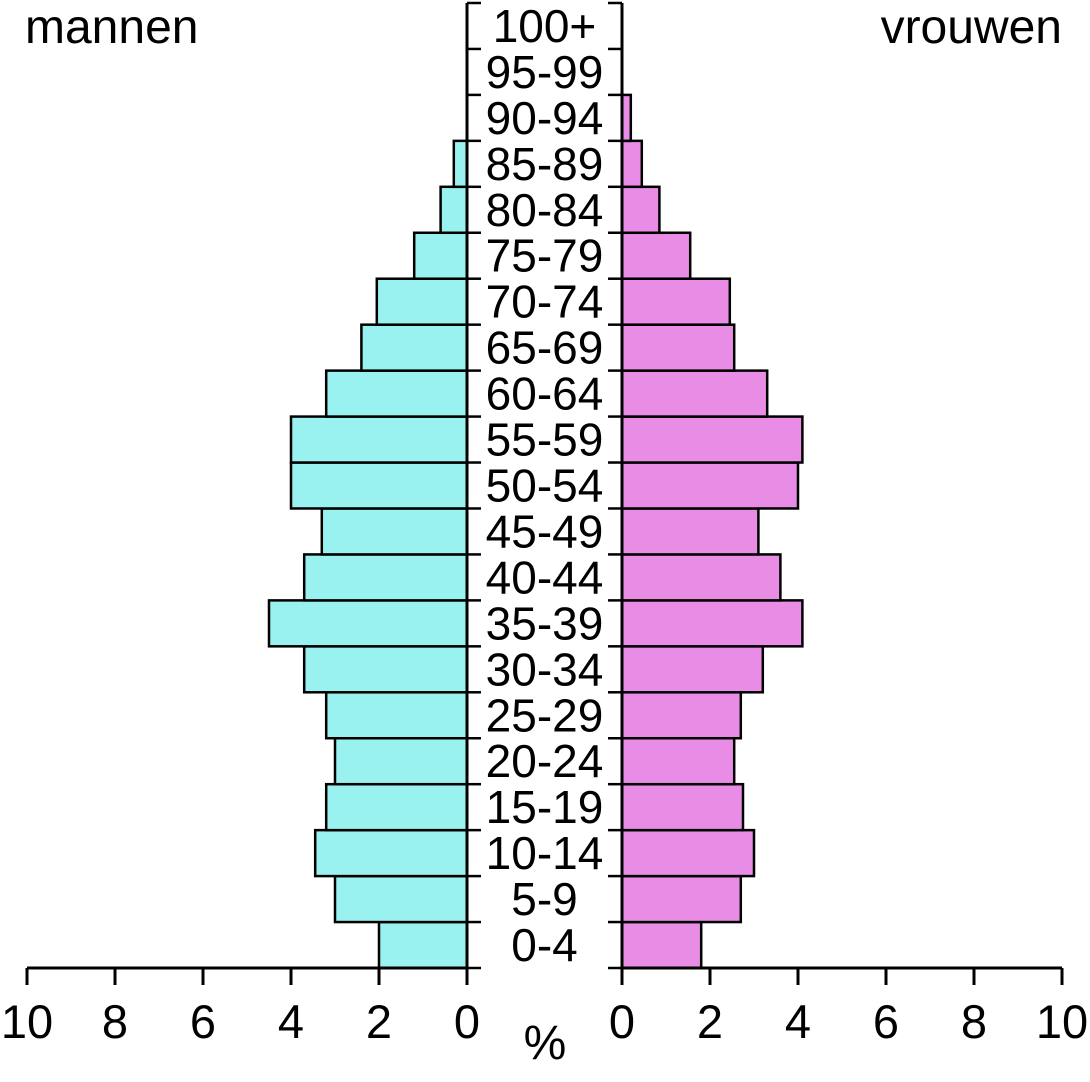 The width and height of the screenshot is (1090, 1082). What do you see at coordinates (545, 26) in the screenshot?
I see `age-label-100+: 100+` at bounding box center [545, 26].